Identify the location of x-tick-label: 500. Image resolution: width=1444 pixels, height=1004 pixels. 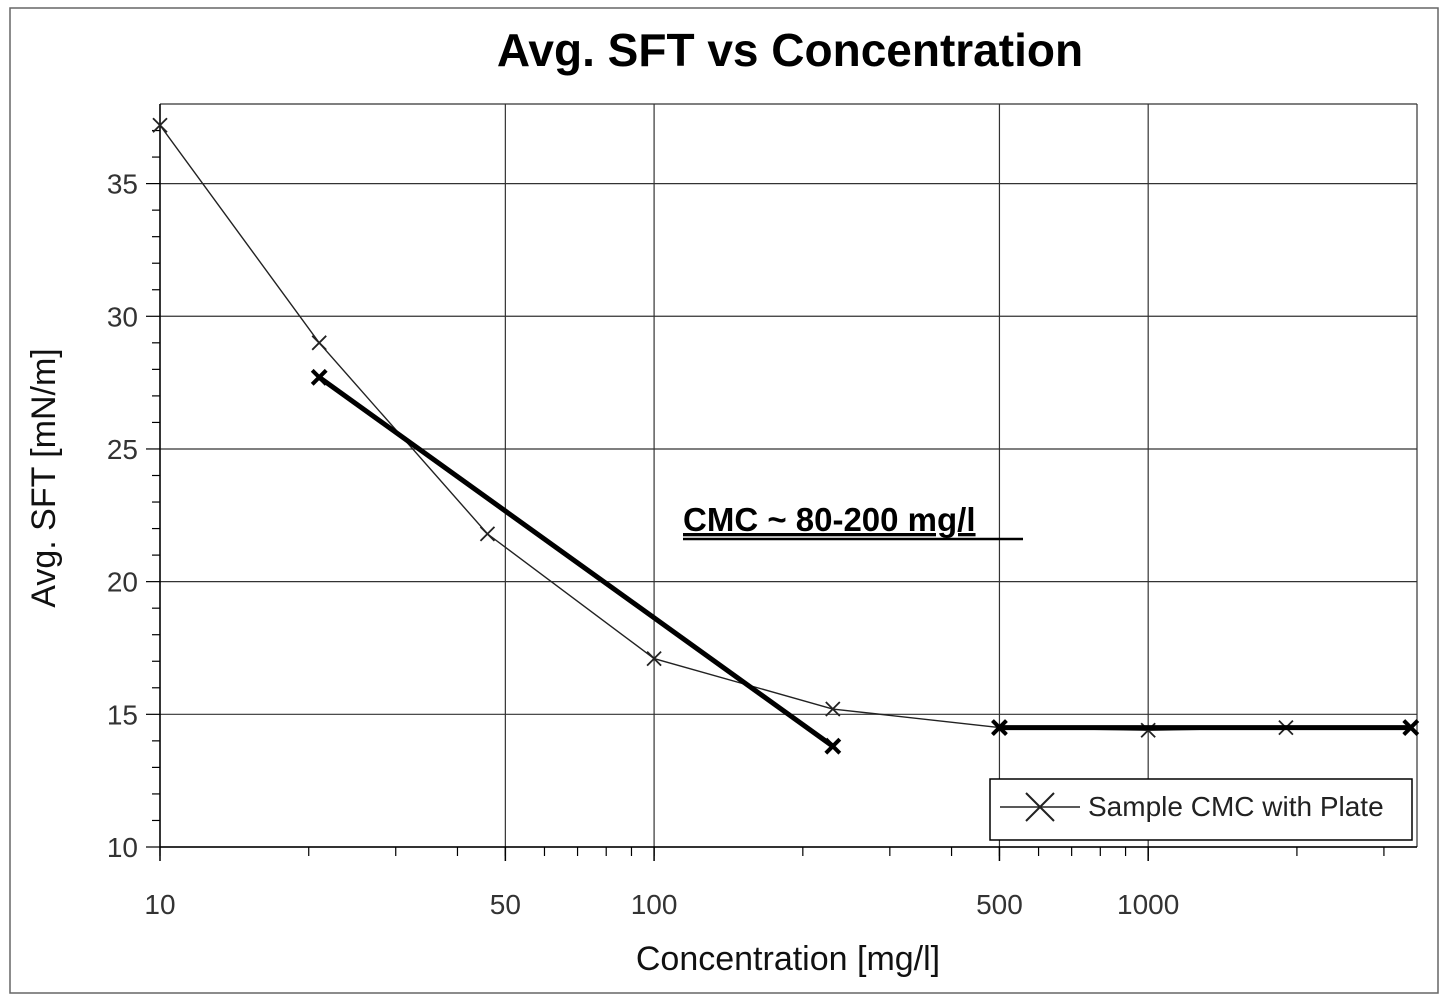
(999, 904).